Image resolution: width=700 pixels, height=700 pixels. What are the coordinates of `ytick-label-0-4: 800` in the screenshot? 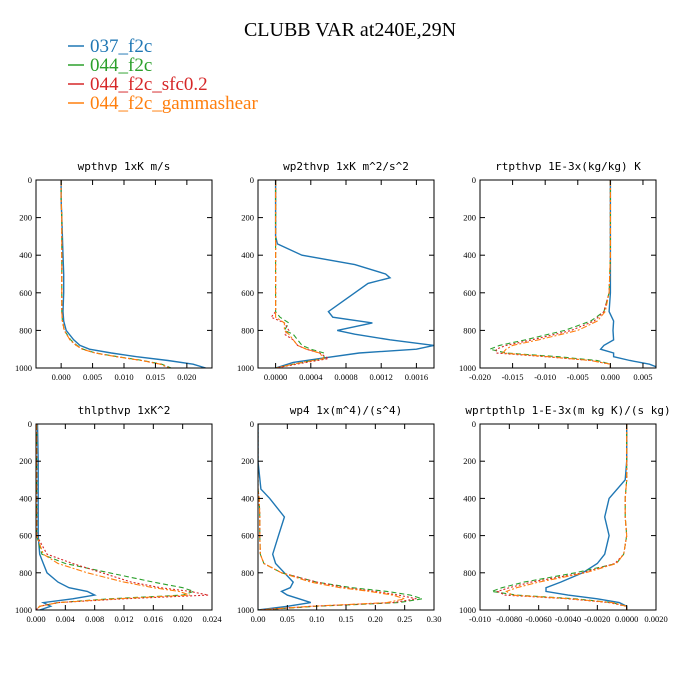 It's located at (25, 330).